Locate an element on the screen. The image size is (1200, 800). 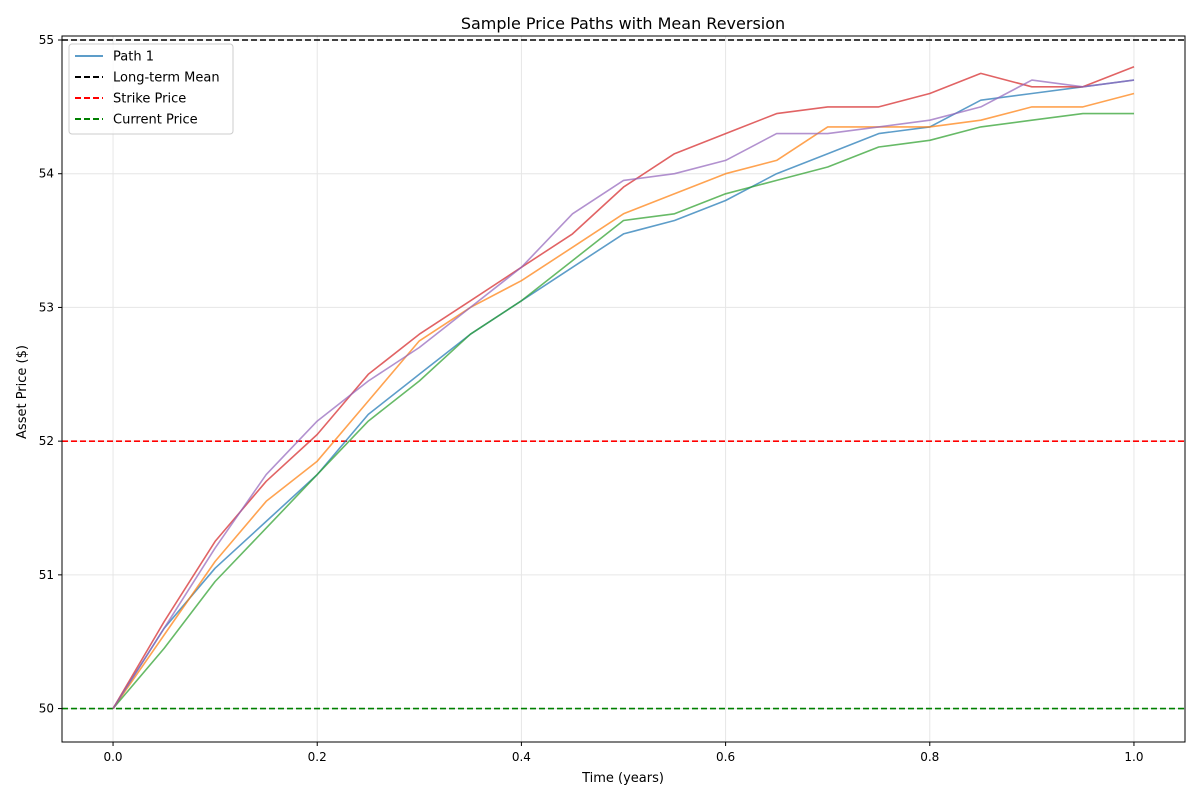
x-axis: 0.0 0.2 0.4 0.6 0.8 1.0 is located at coordinates (623, 753).